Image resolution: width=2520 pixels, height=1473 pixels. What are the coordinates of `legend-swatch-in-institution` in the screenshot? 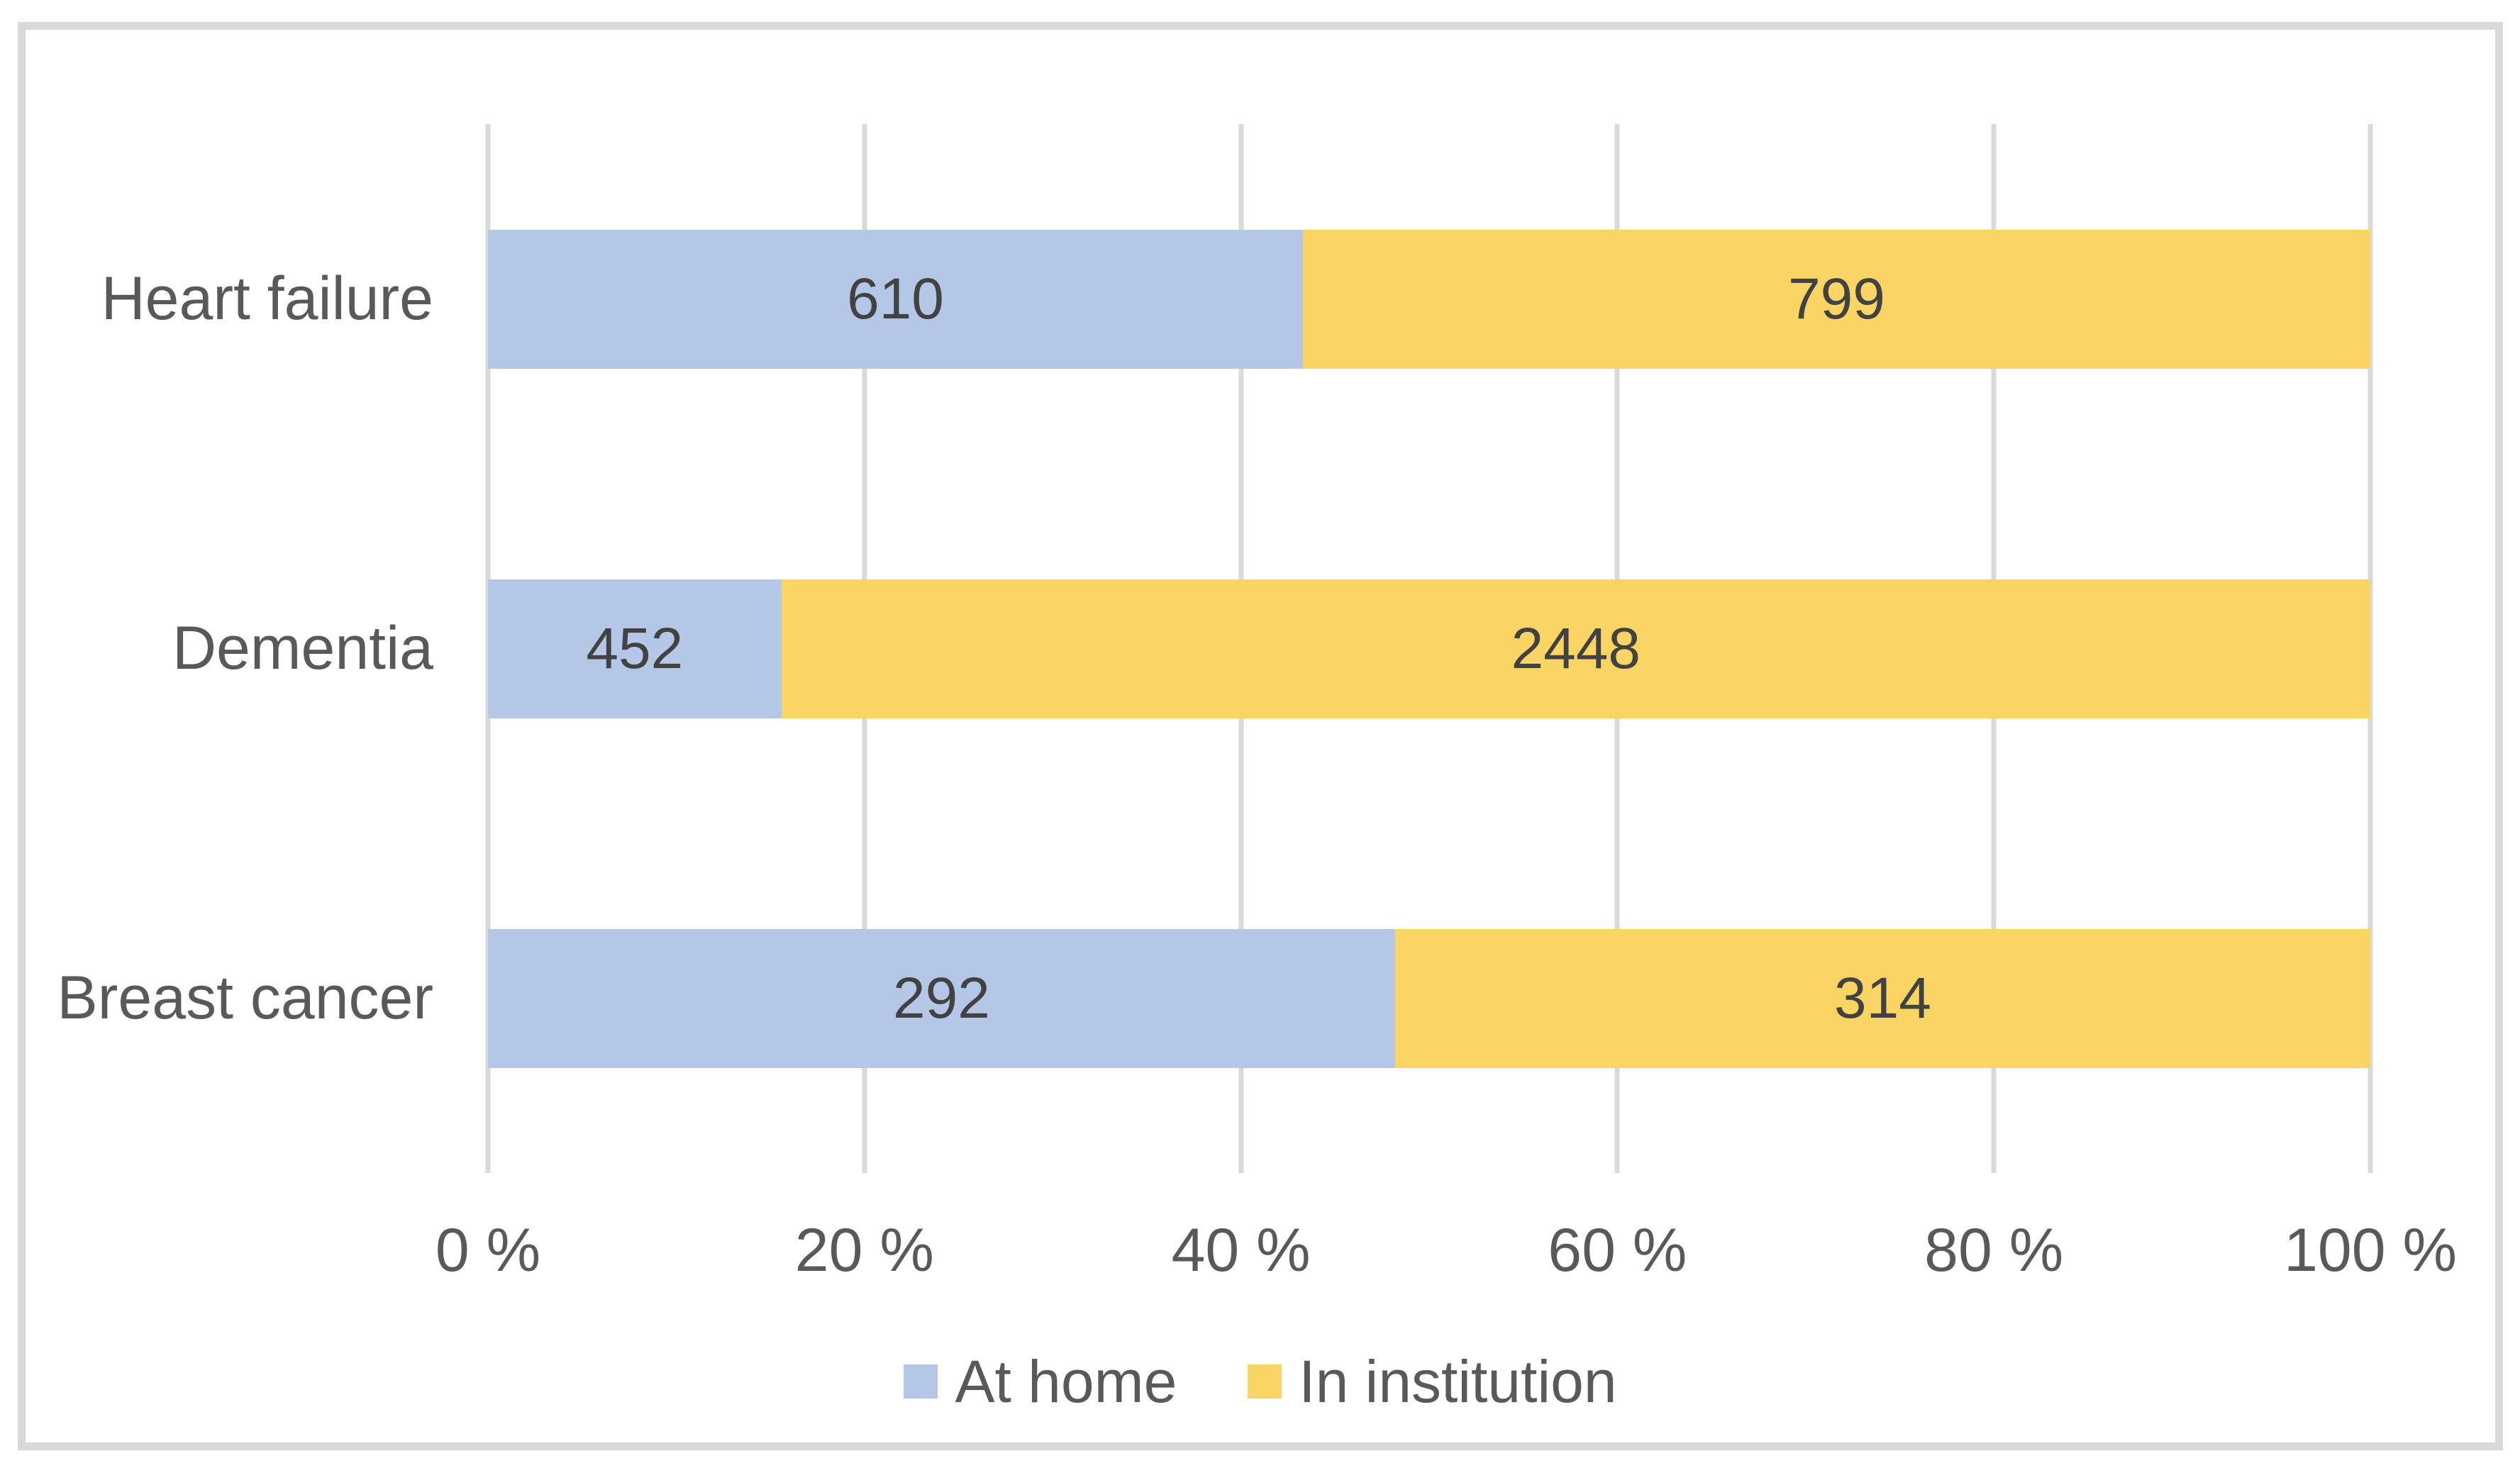 It's located at (1265, 1381).